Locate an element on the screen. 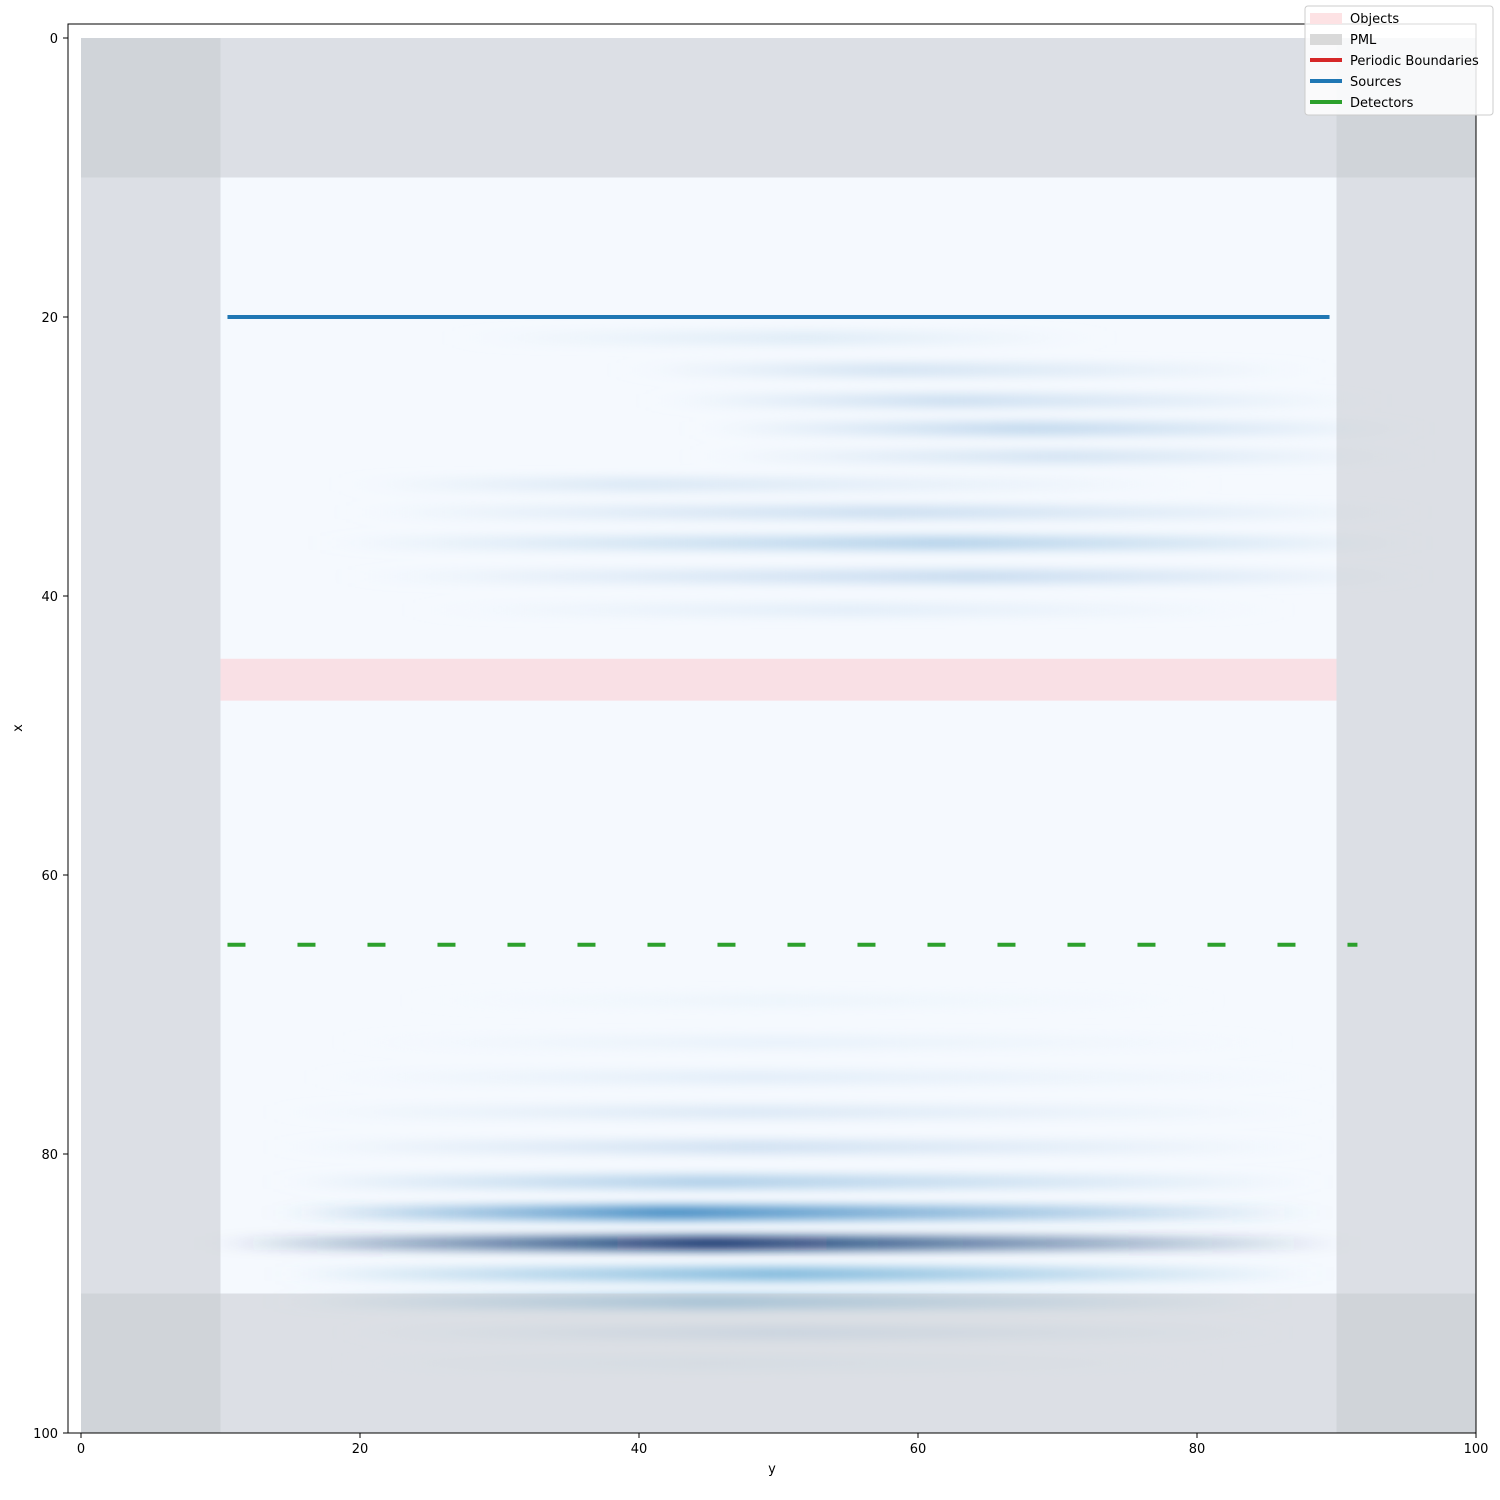  legend-label: Periodic Boundaries is located at coordinates (1414, 61).